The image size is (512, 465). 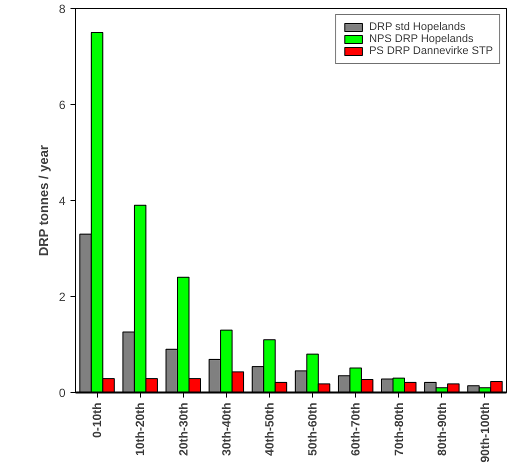 I want to click on x-tick-label: 60th-70th, so click(x=355, y=429).